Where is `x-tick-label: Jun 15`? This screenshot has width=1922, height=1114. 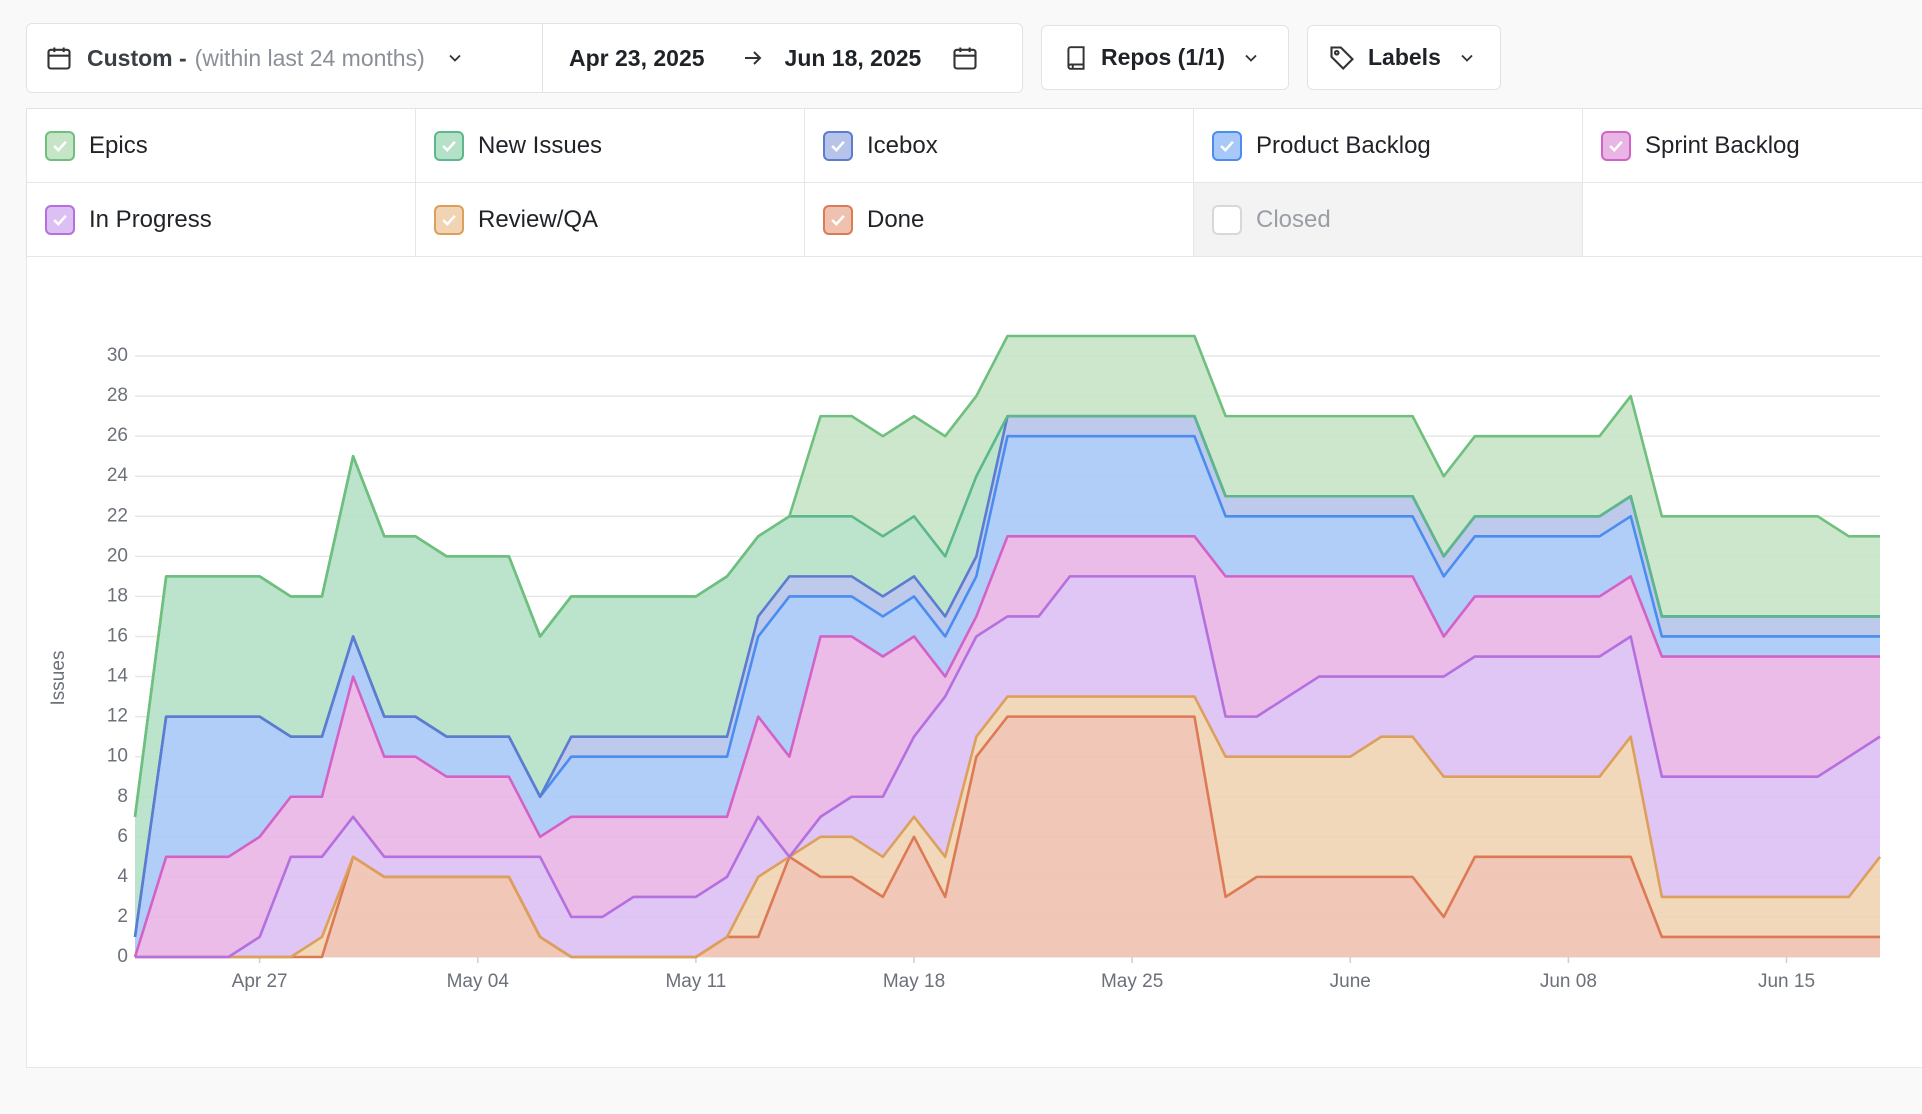
x-tick-label: Jun 15 is located at coordinates (1786, 981).